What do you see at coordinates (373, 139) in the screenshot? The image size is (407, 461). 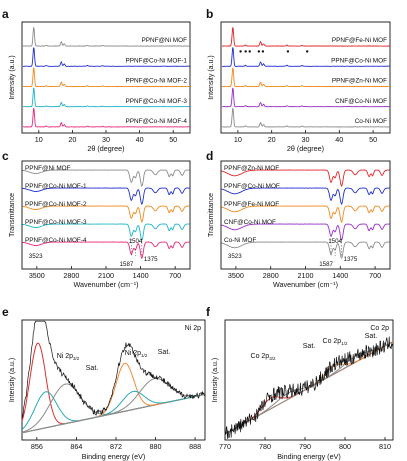 I see `panel-b-xtick-label-4: 50` at bounding box center [373, 139].